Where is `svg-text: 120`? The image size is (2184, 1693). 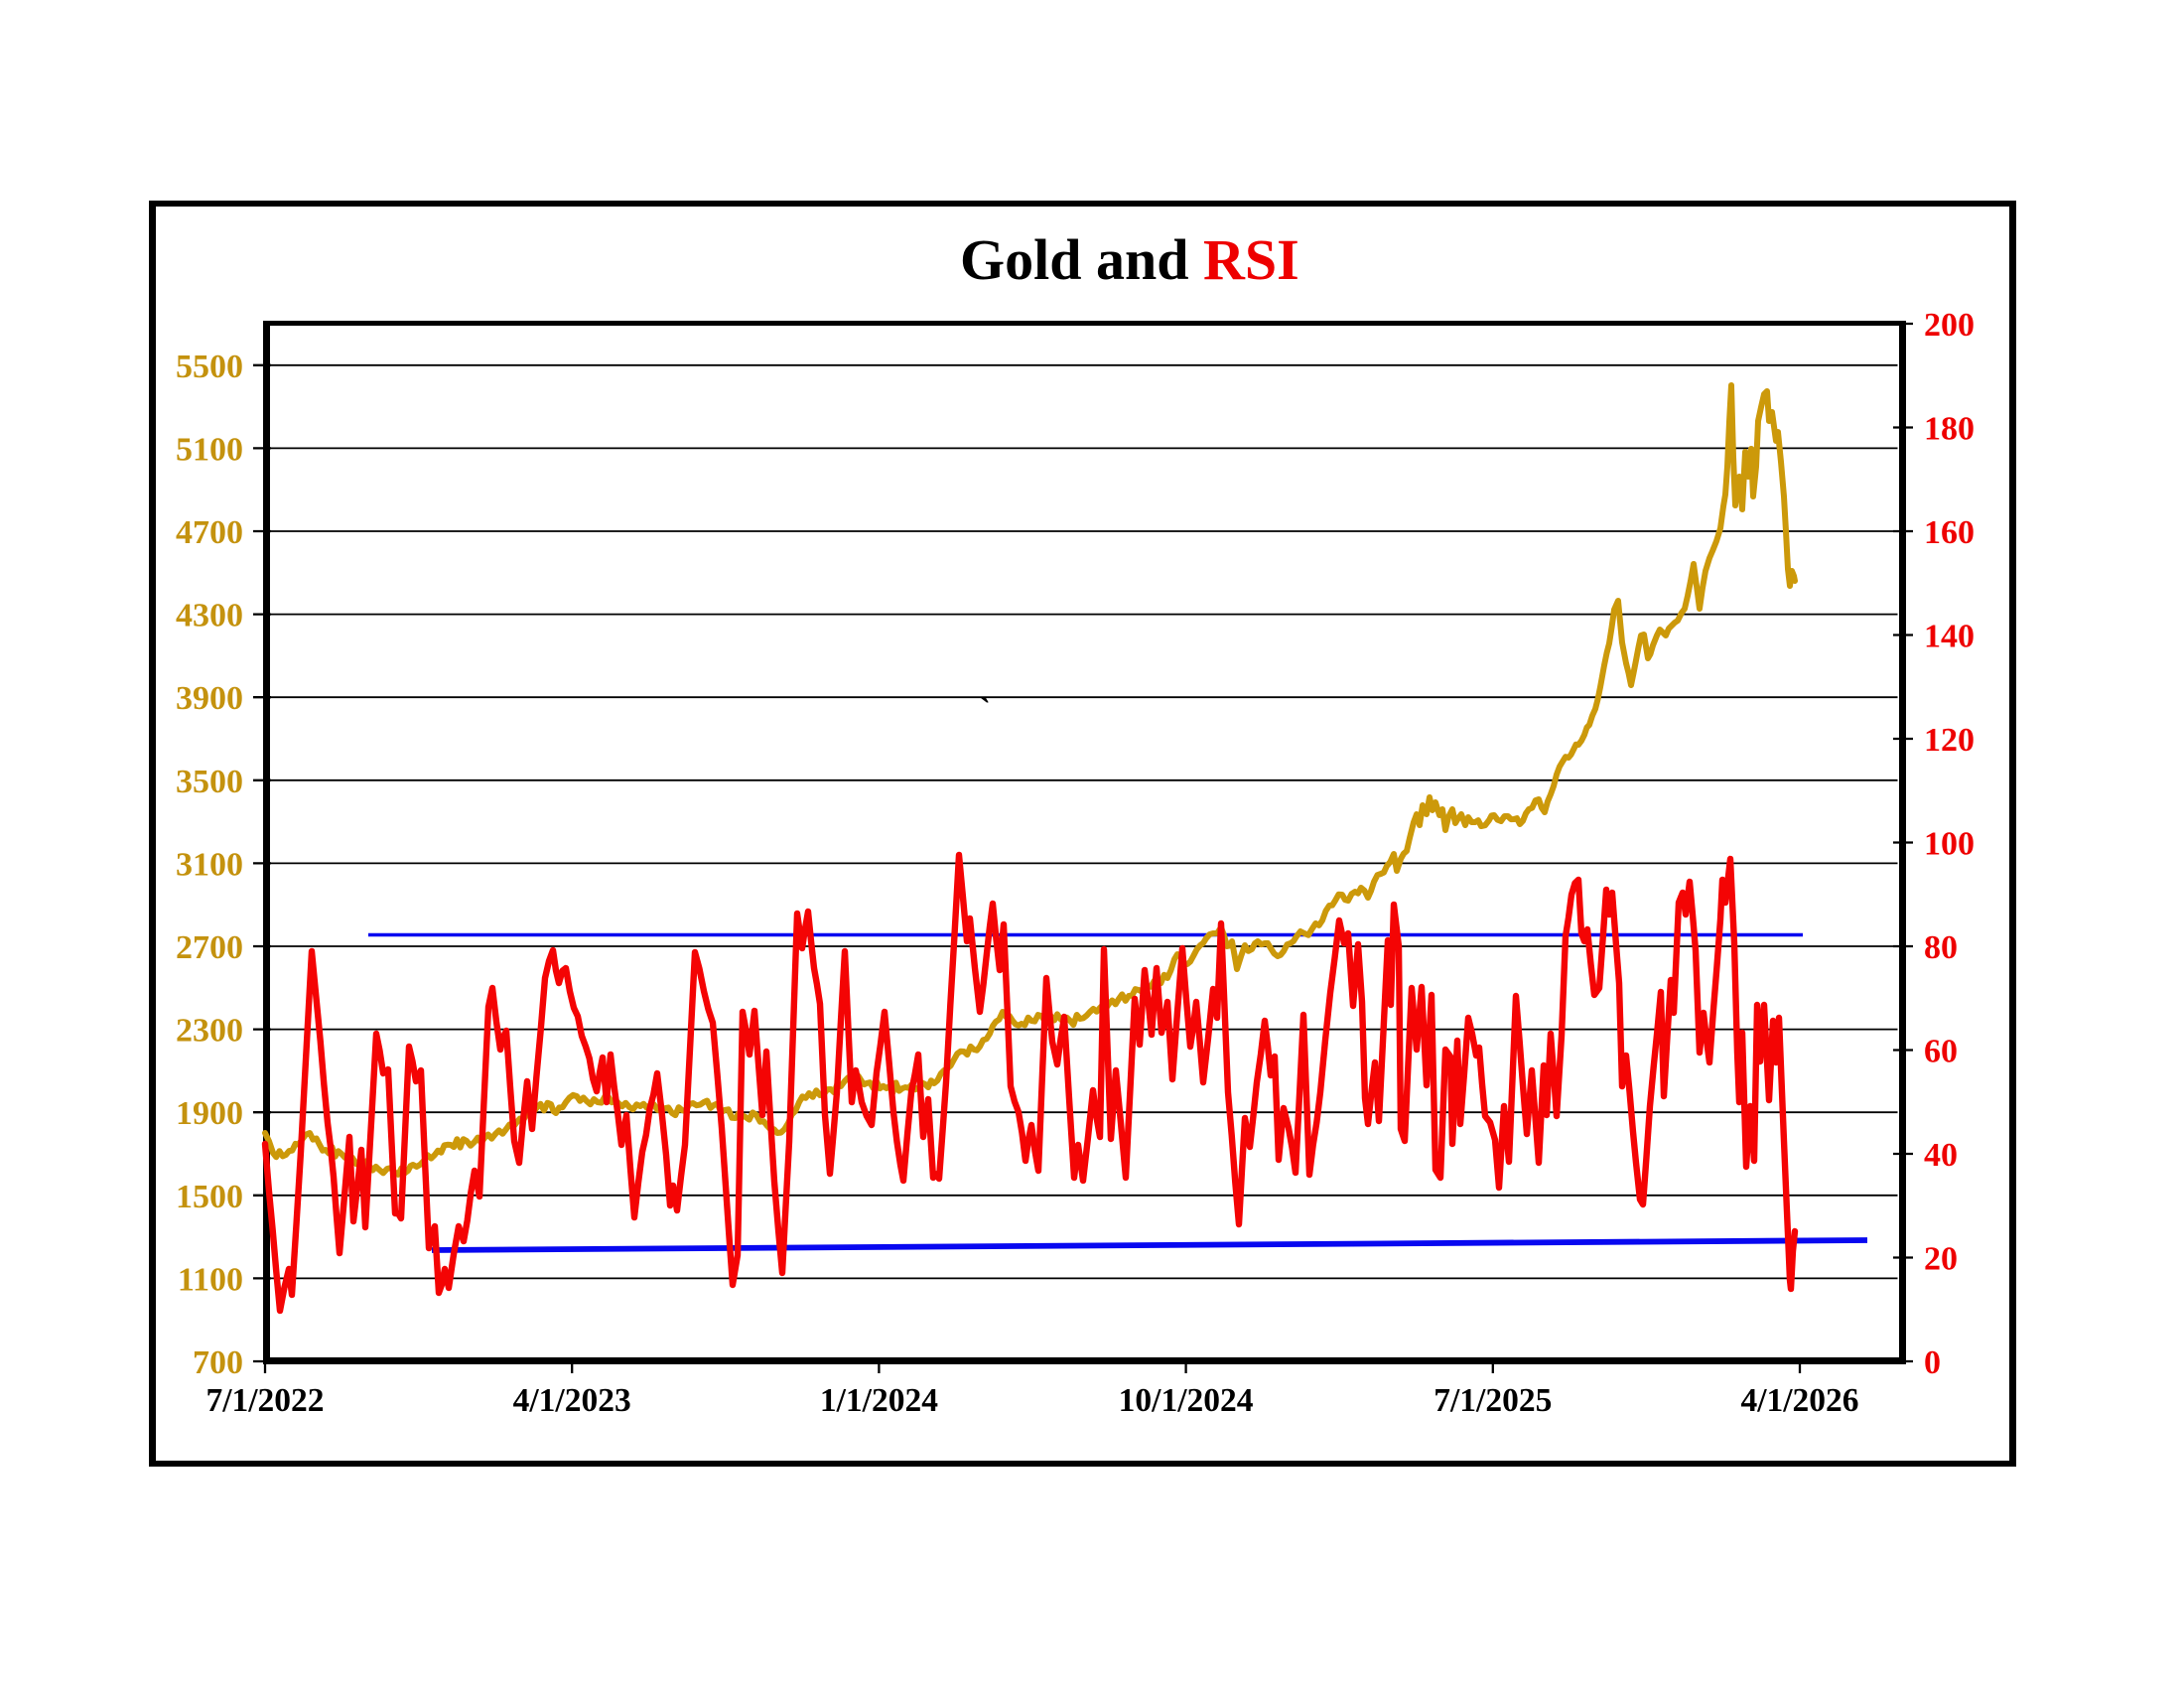 svg-text: 120 is located at coordinates (1949, 740).